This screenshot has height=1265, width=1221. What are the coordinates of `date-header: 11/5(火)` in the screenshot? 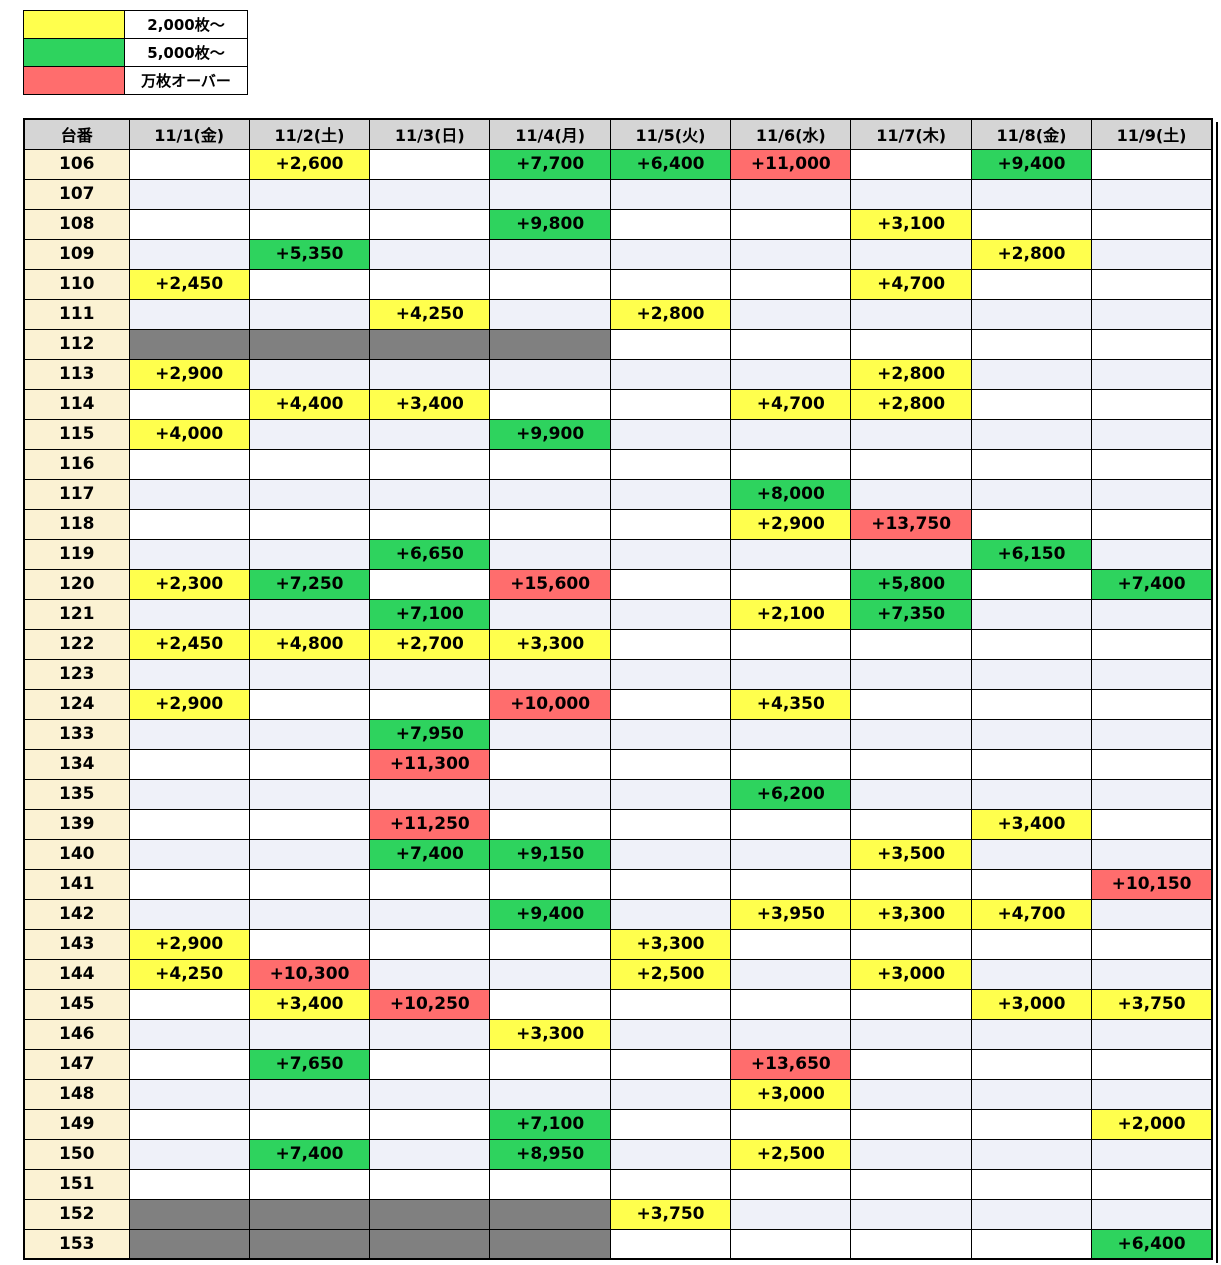 It's located at (670, 134).